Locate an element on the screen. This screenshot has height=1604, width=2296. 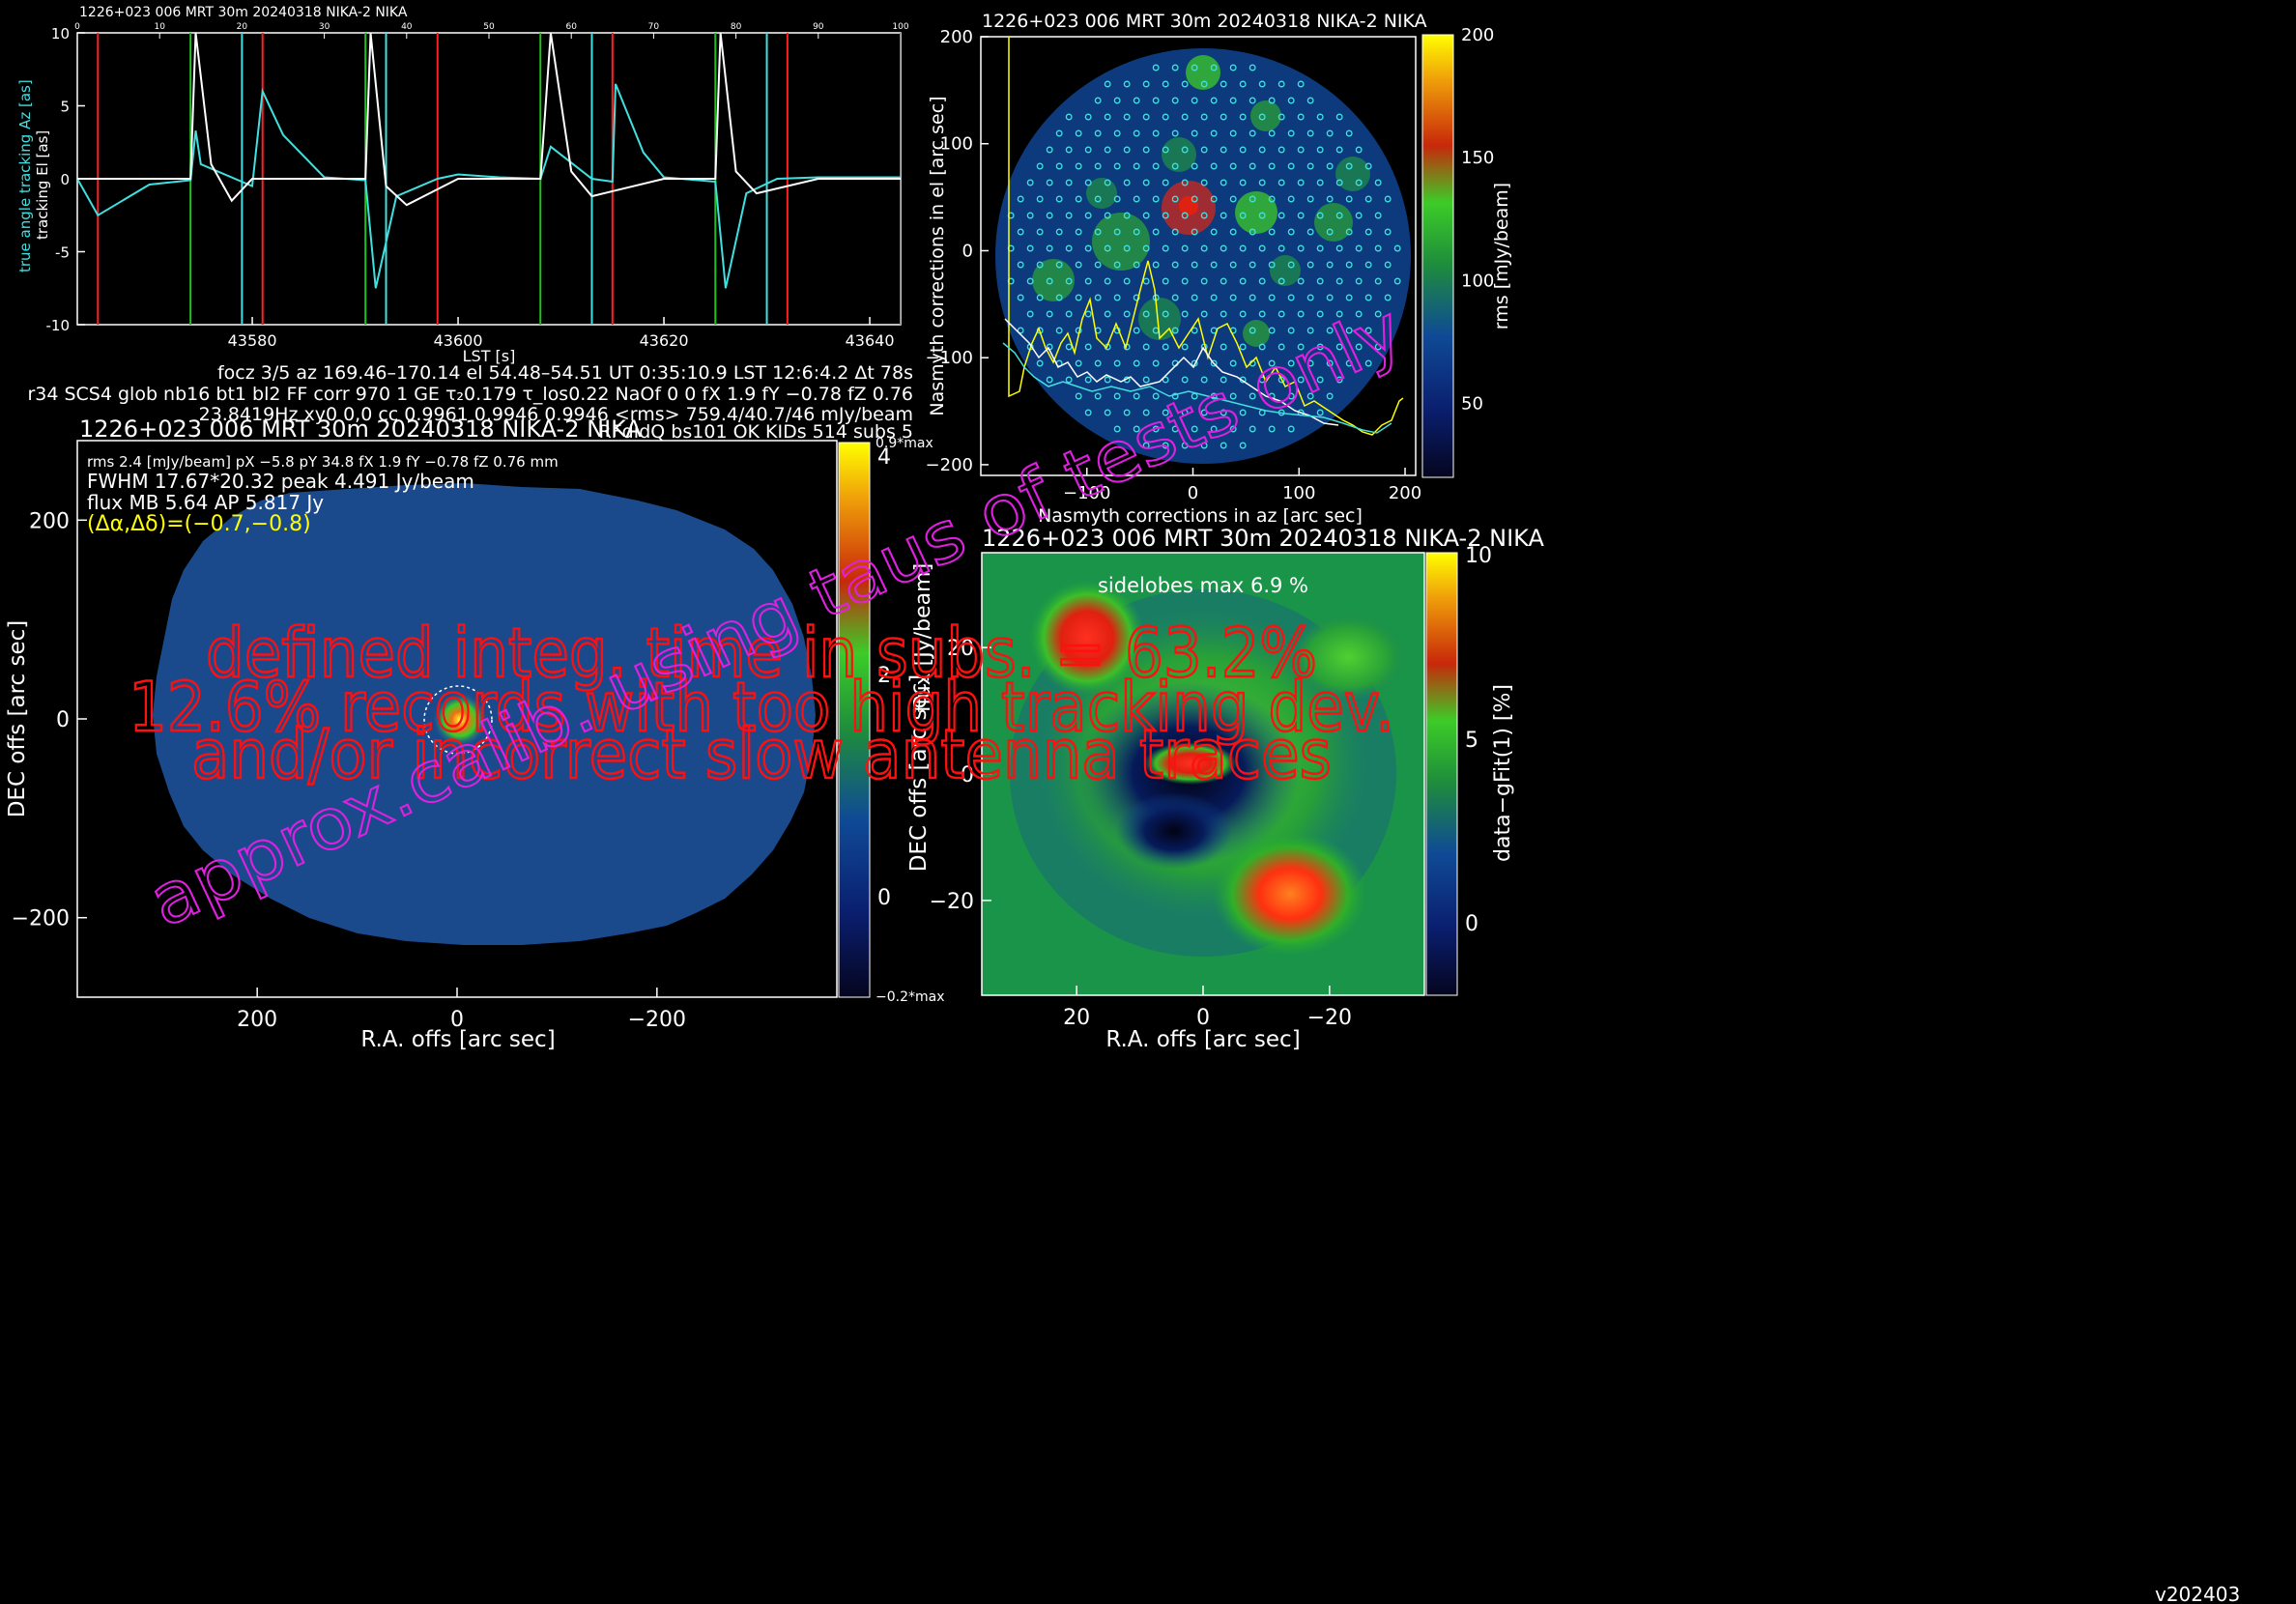
sidelobe-dark-lower is located at coordinates (1174, 831).